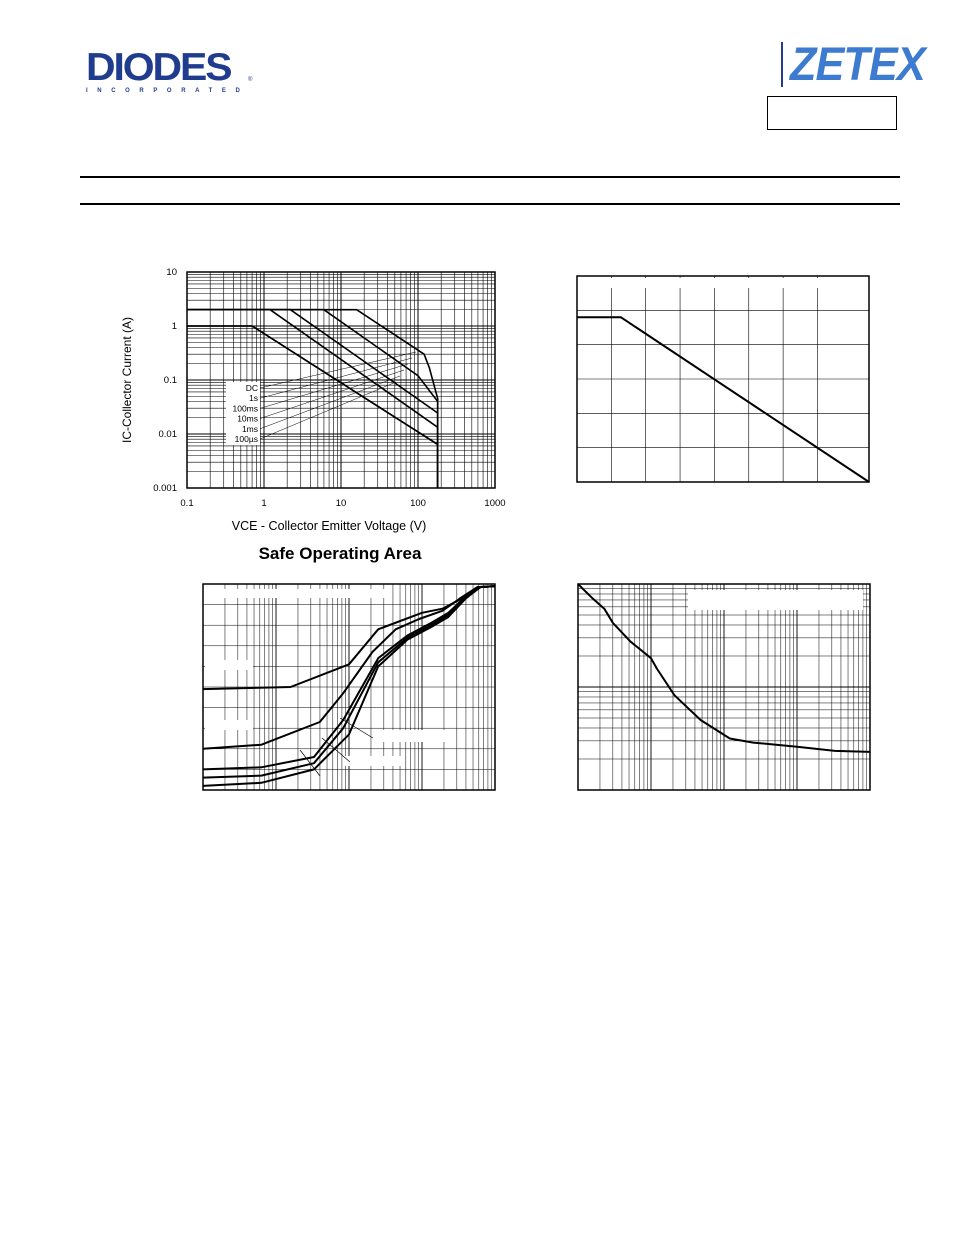  I want to click on soa-series, so click(313, 398).